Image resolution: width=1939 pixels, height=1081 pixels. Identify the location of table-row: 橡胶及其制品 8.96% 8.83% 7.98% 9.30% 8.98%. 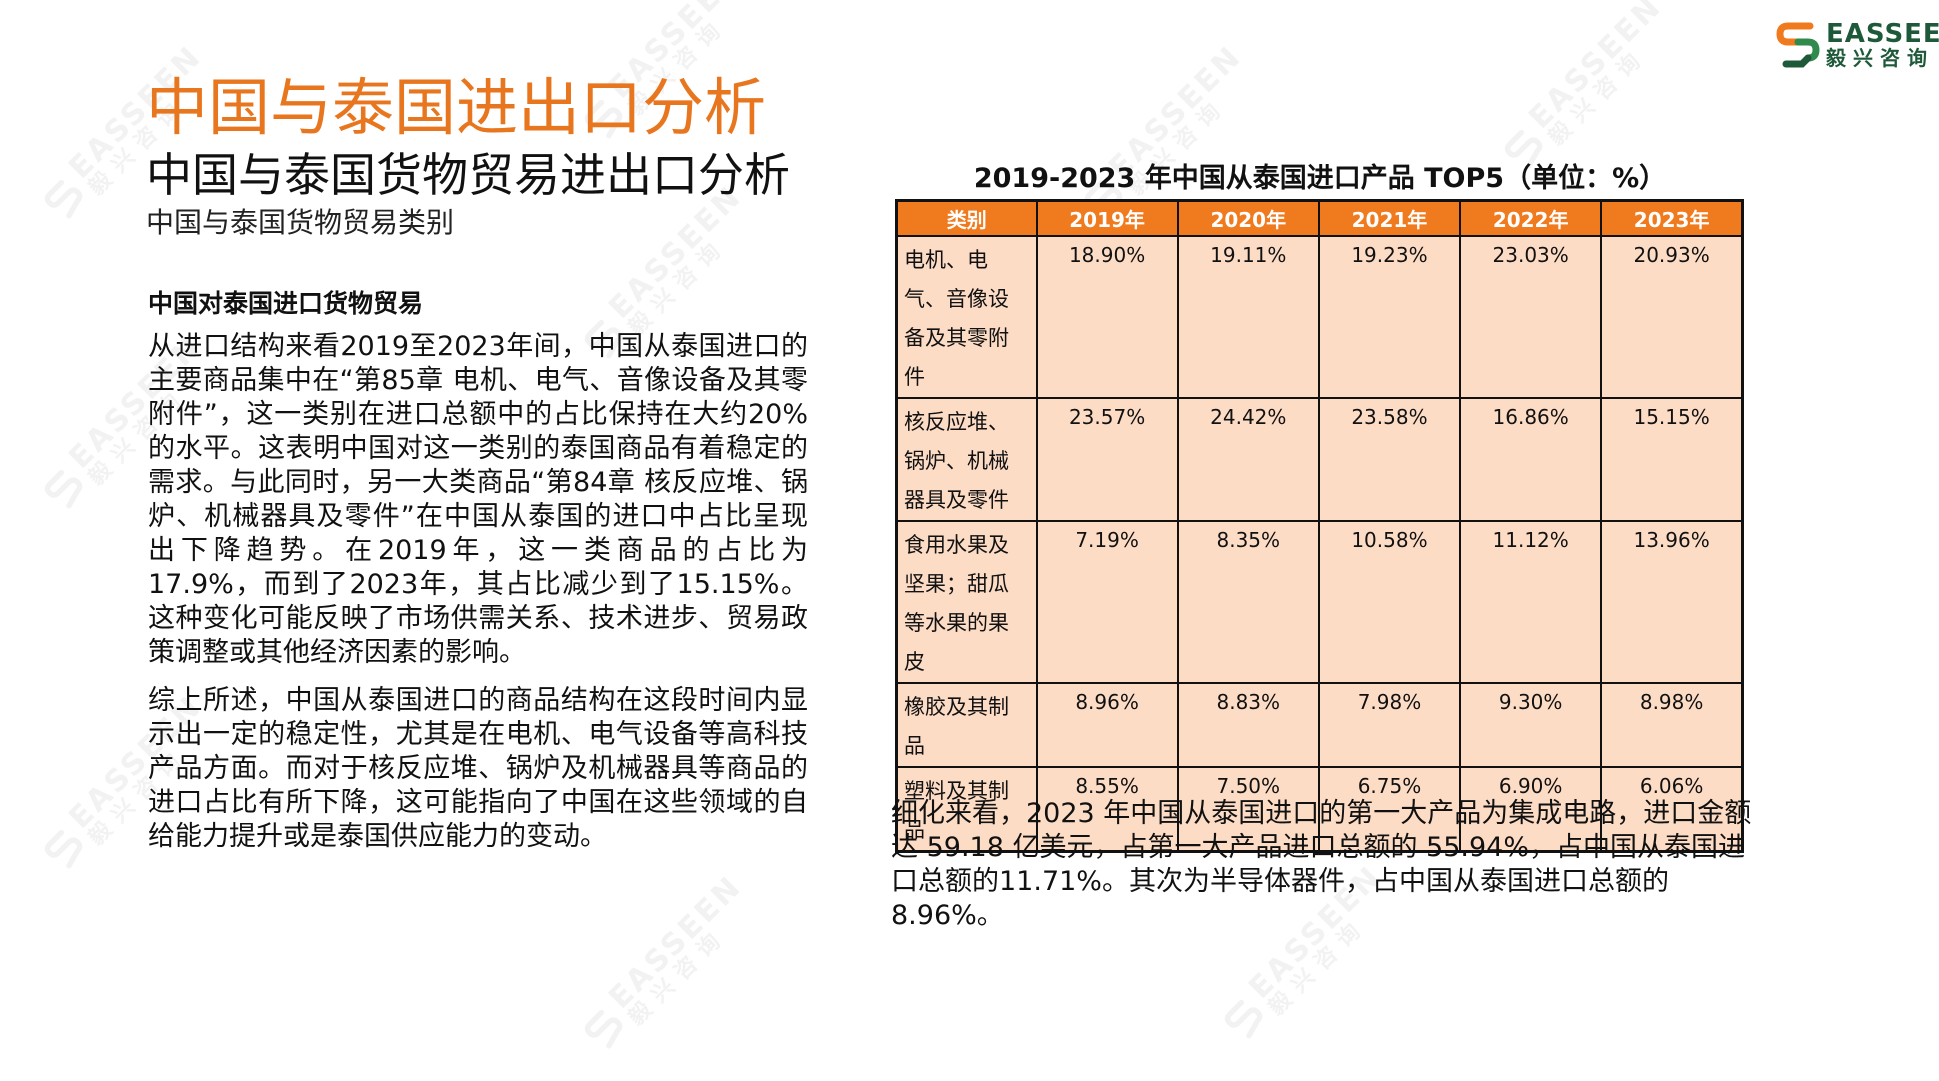
(1319, 725).